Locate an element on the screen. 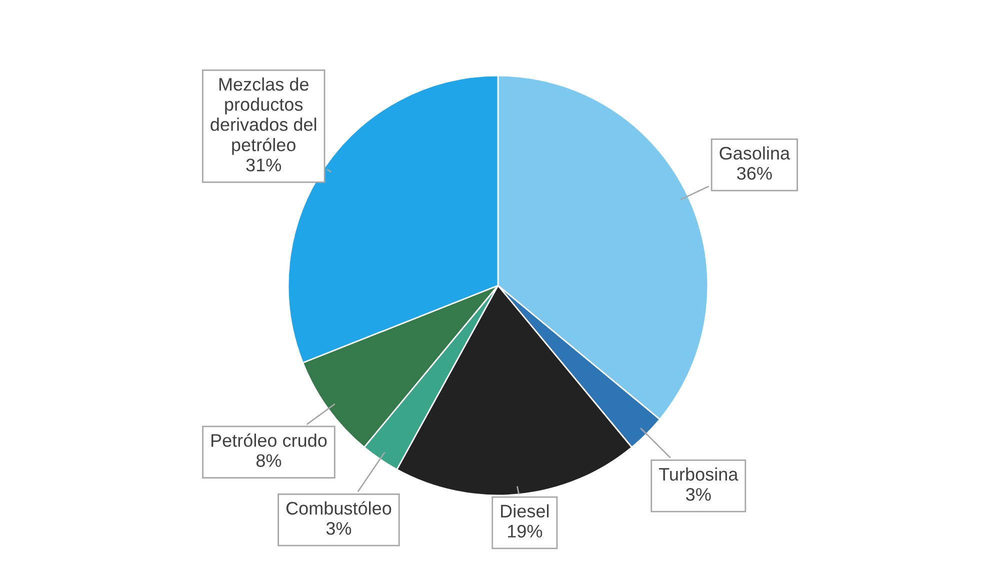 The height and width of the screenshot is (571, 996). data-label: 19% is located at coordinates (525, 531).